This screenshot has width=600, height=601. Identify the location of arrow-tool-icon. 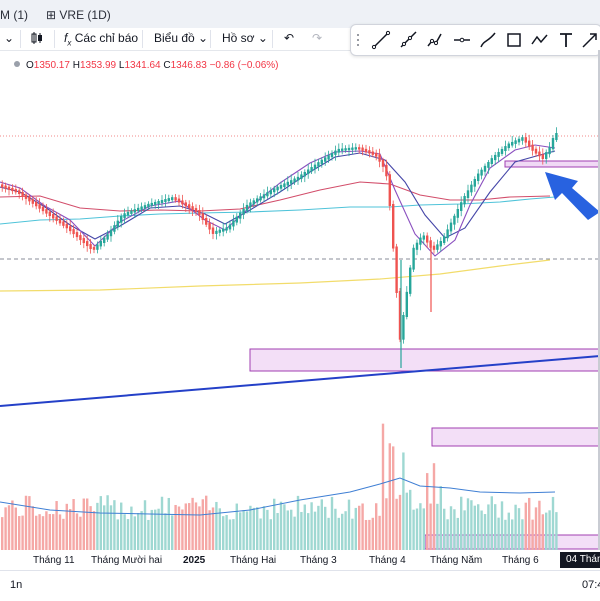
(590, 40).